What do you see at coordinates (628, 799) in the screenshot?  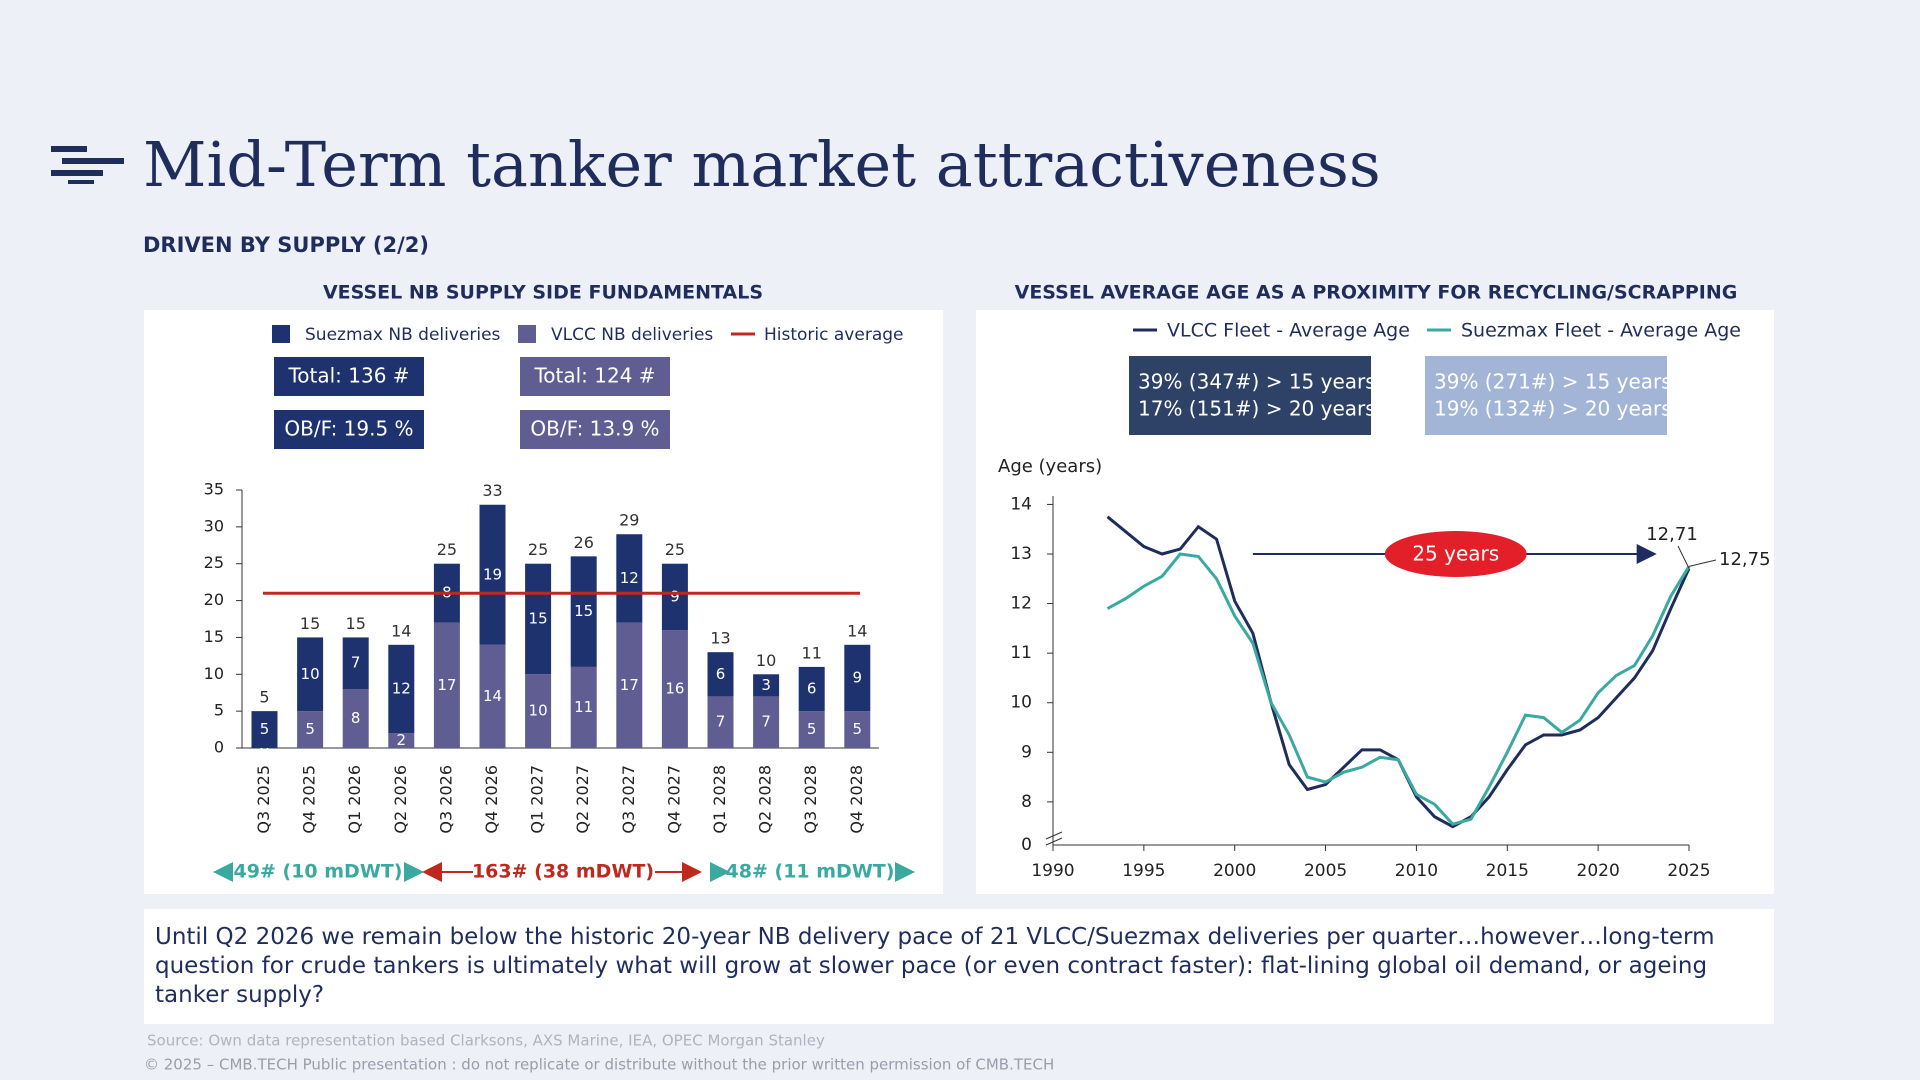 I see `x-tick-label: Q3 2027` at bounding box center [628, 799].